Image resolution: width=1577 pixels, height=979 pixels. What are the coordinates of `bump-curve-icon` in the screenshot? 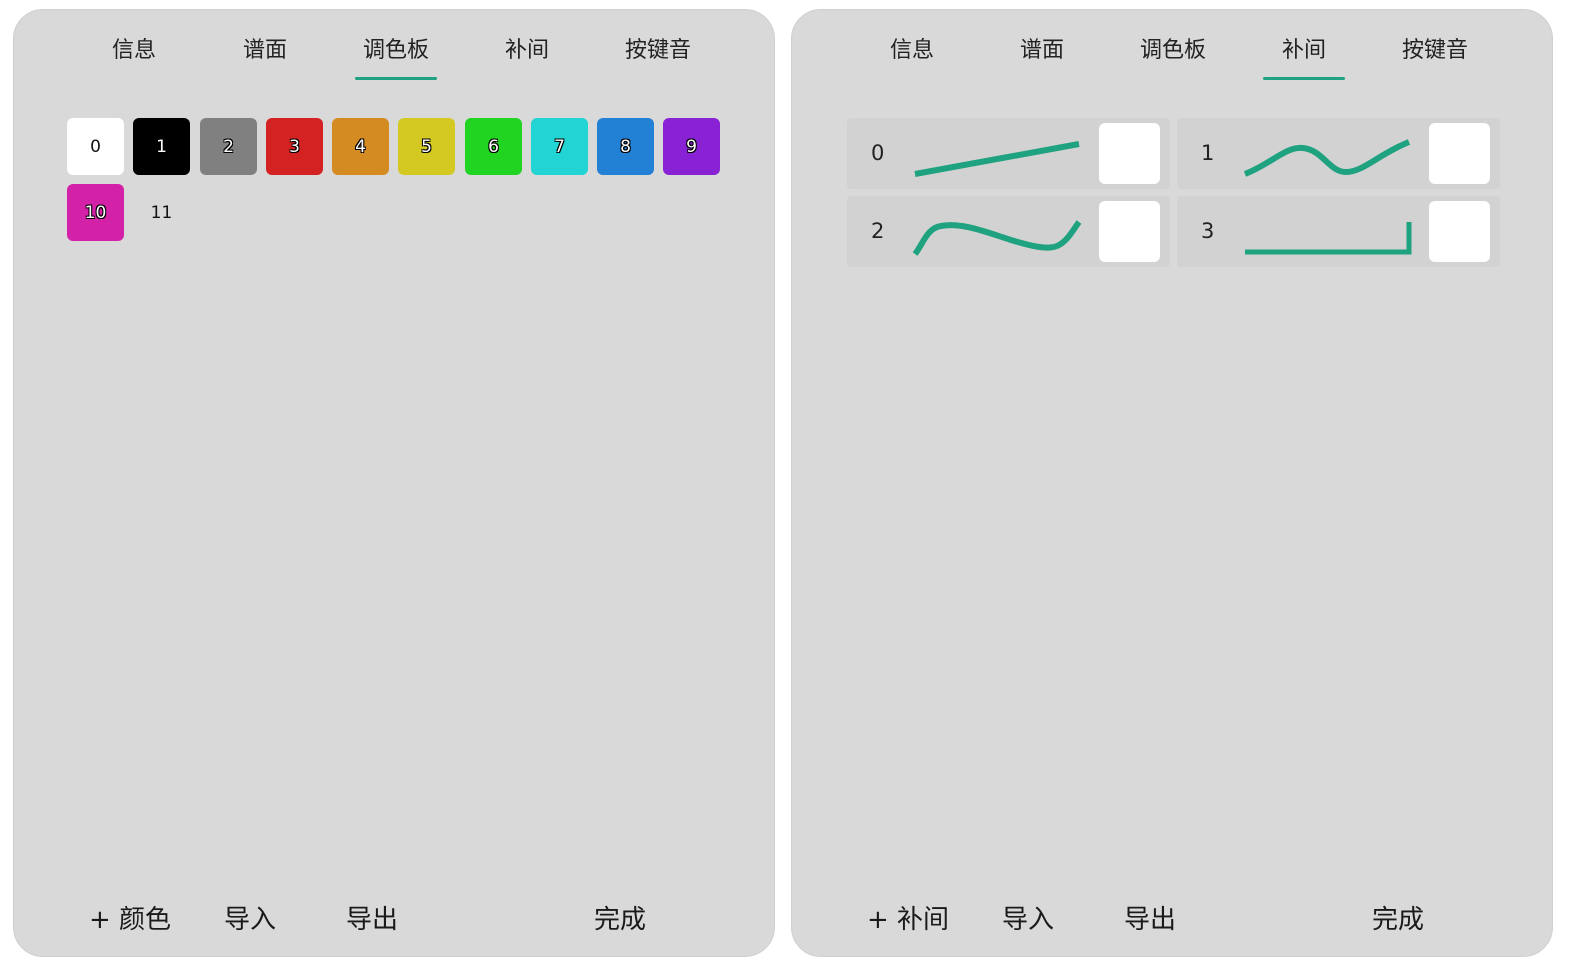 It's located at (997, 238).